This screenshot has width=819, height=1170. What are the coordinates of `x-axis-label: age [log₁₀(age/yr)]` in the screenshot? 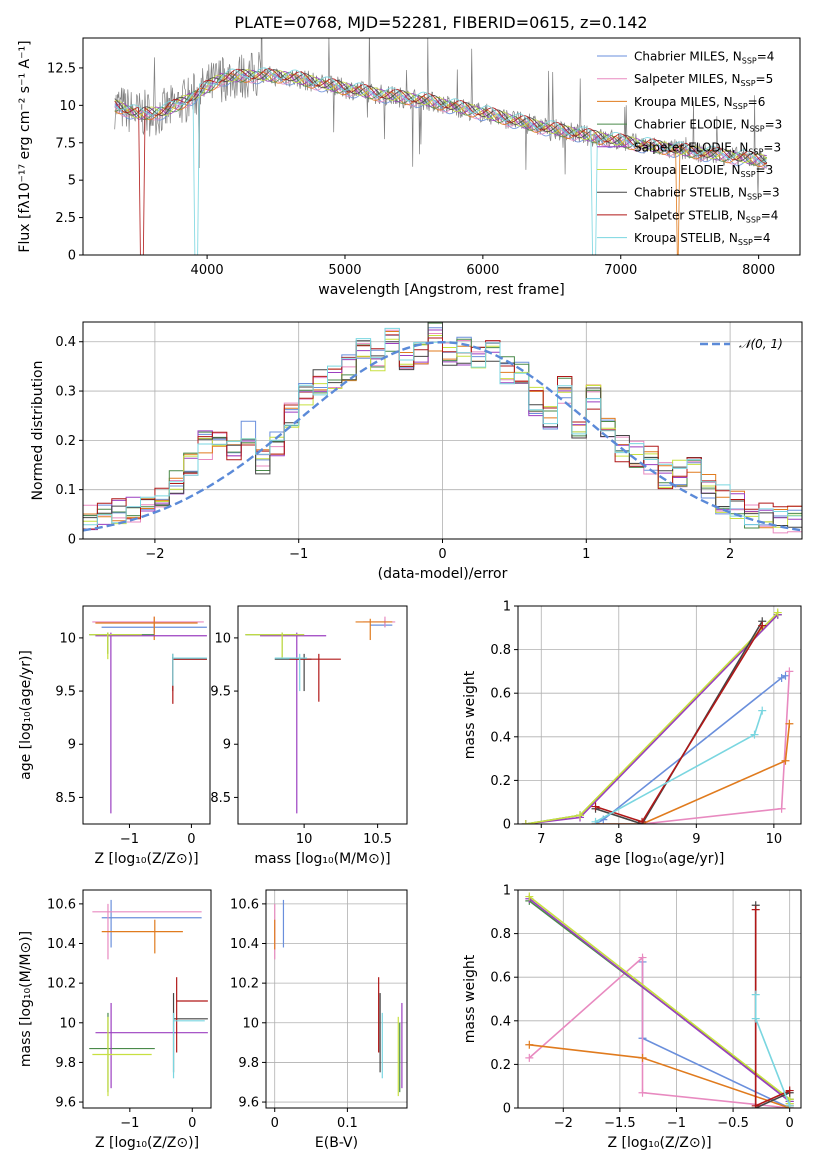 It's located at (660, 859).